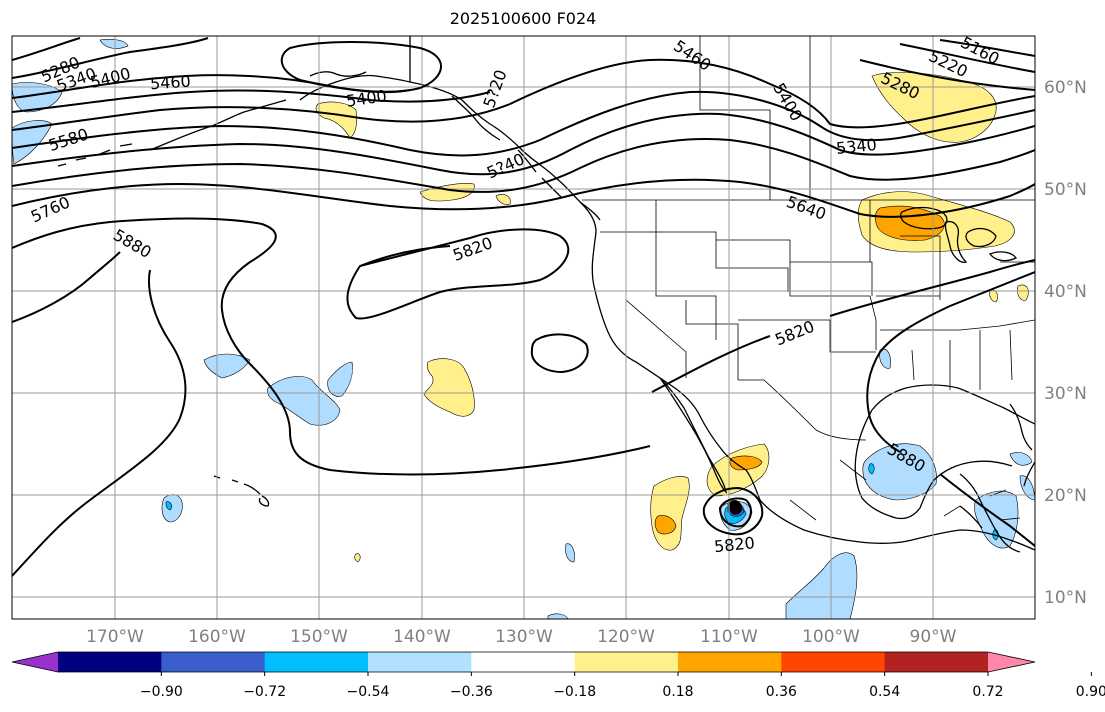  What do you see at coordinates (170, 83) in the screenshot?
I see `contour-label: 5460` at bounding box center [170, 83].